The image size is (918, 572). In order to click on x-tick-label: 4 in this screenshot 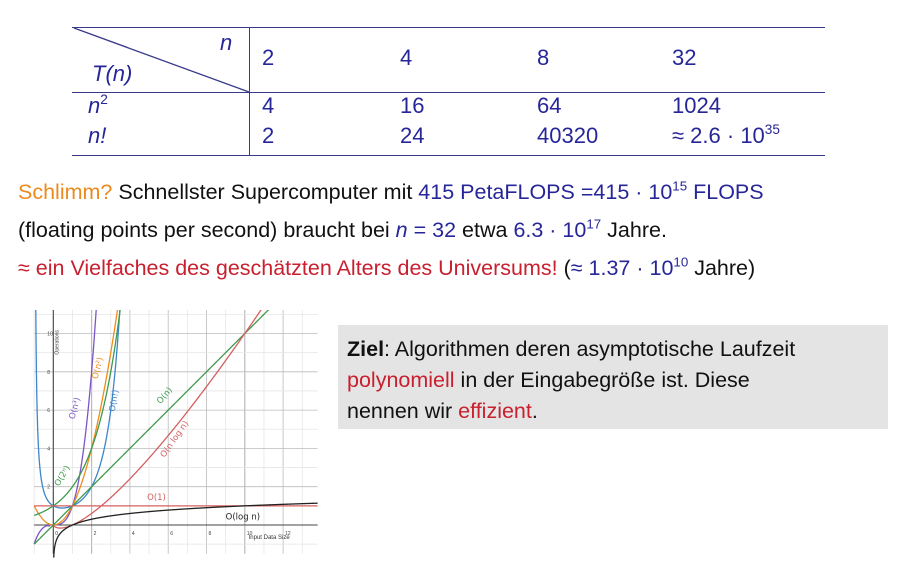, I will do `click(133, 534)`.